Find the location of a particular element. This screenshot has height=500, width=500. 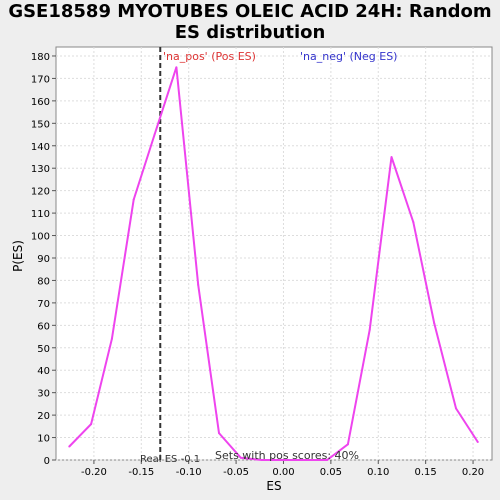

y-tick-label: 50 is located at coordinates (43, 349).